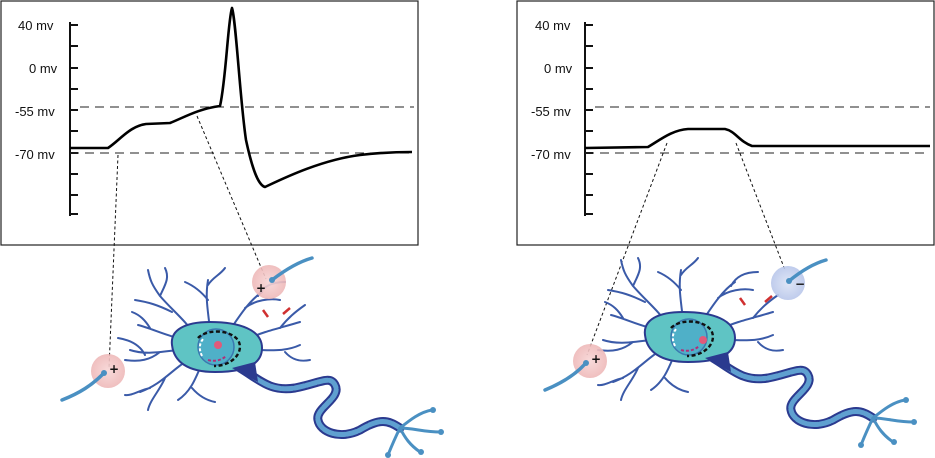 The width and height of the screenshot is (935, 458). Describe the element at coordinates (596, 359) in the screenshot. I see `right-synapse-1-sign: +` at that location.